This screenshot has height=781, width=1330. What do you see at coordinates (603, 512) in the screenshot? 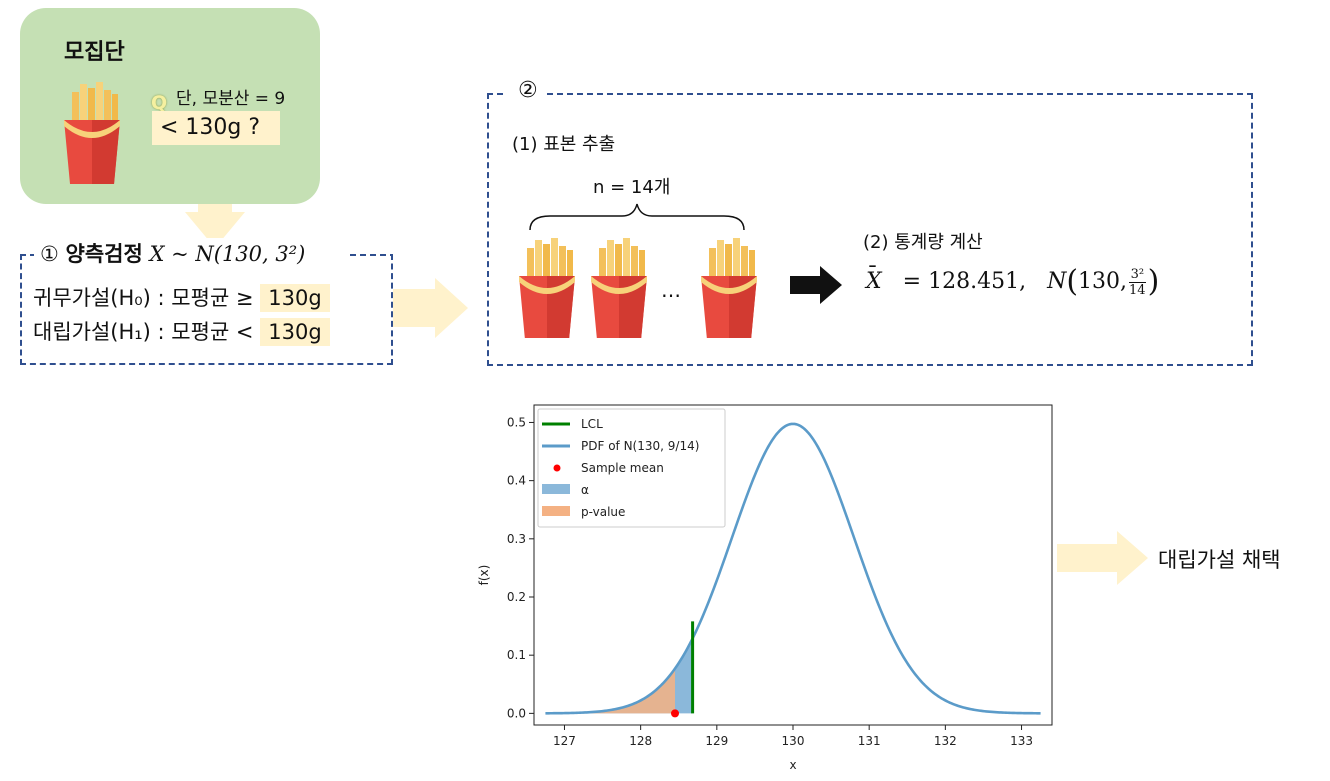
I see `legend-pvalue-label: p-value` at bounding box center [603, 512].